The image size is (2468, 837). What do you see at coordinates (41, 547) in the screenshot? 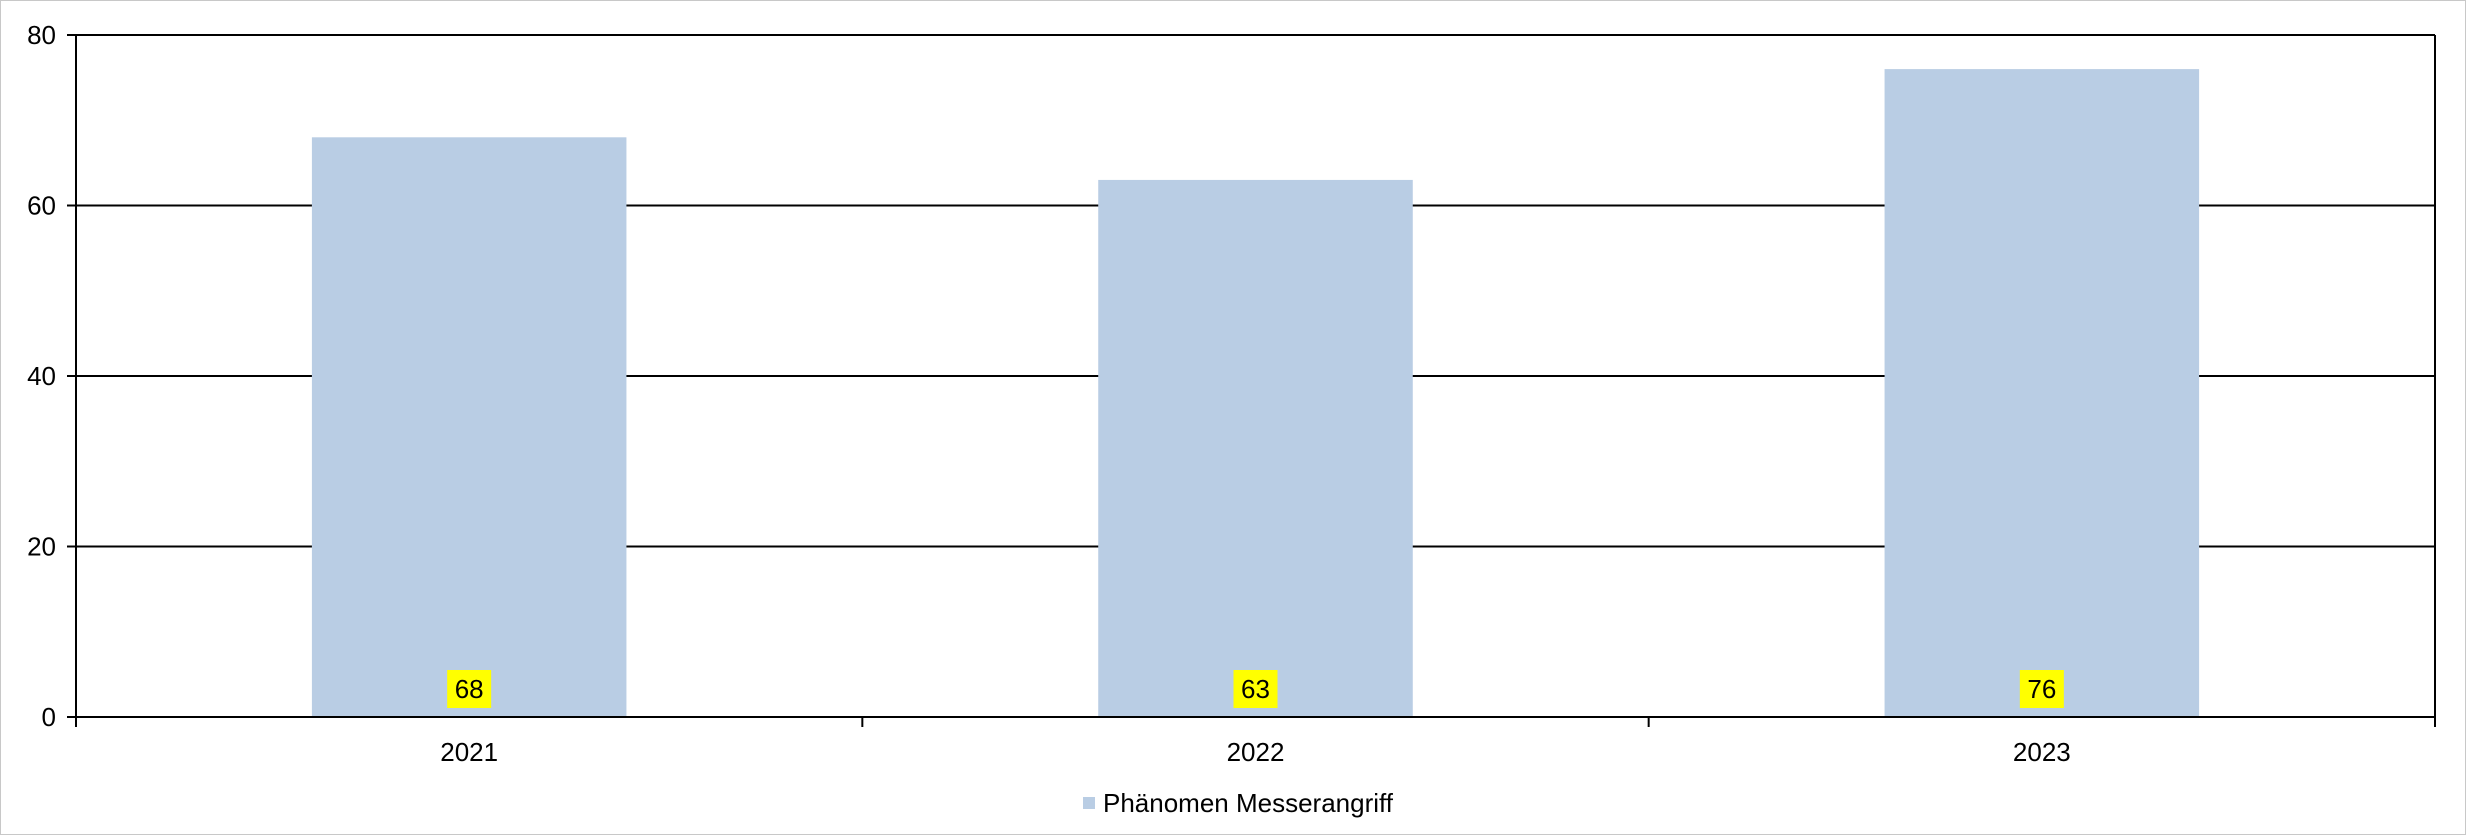
I see `y-tick-label: 20` at bounding box center [41, 547].